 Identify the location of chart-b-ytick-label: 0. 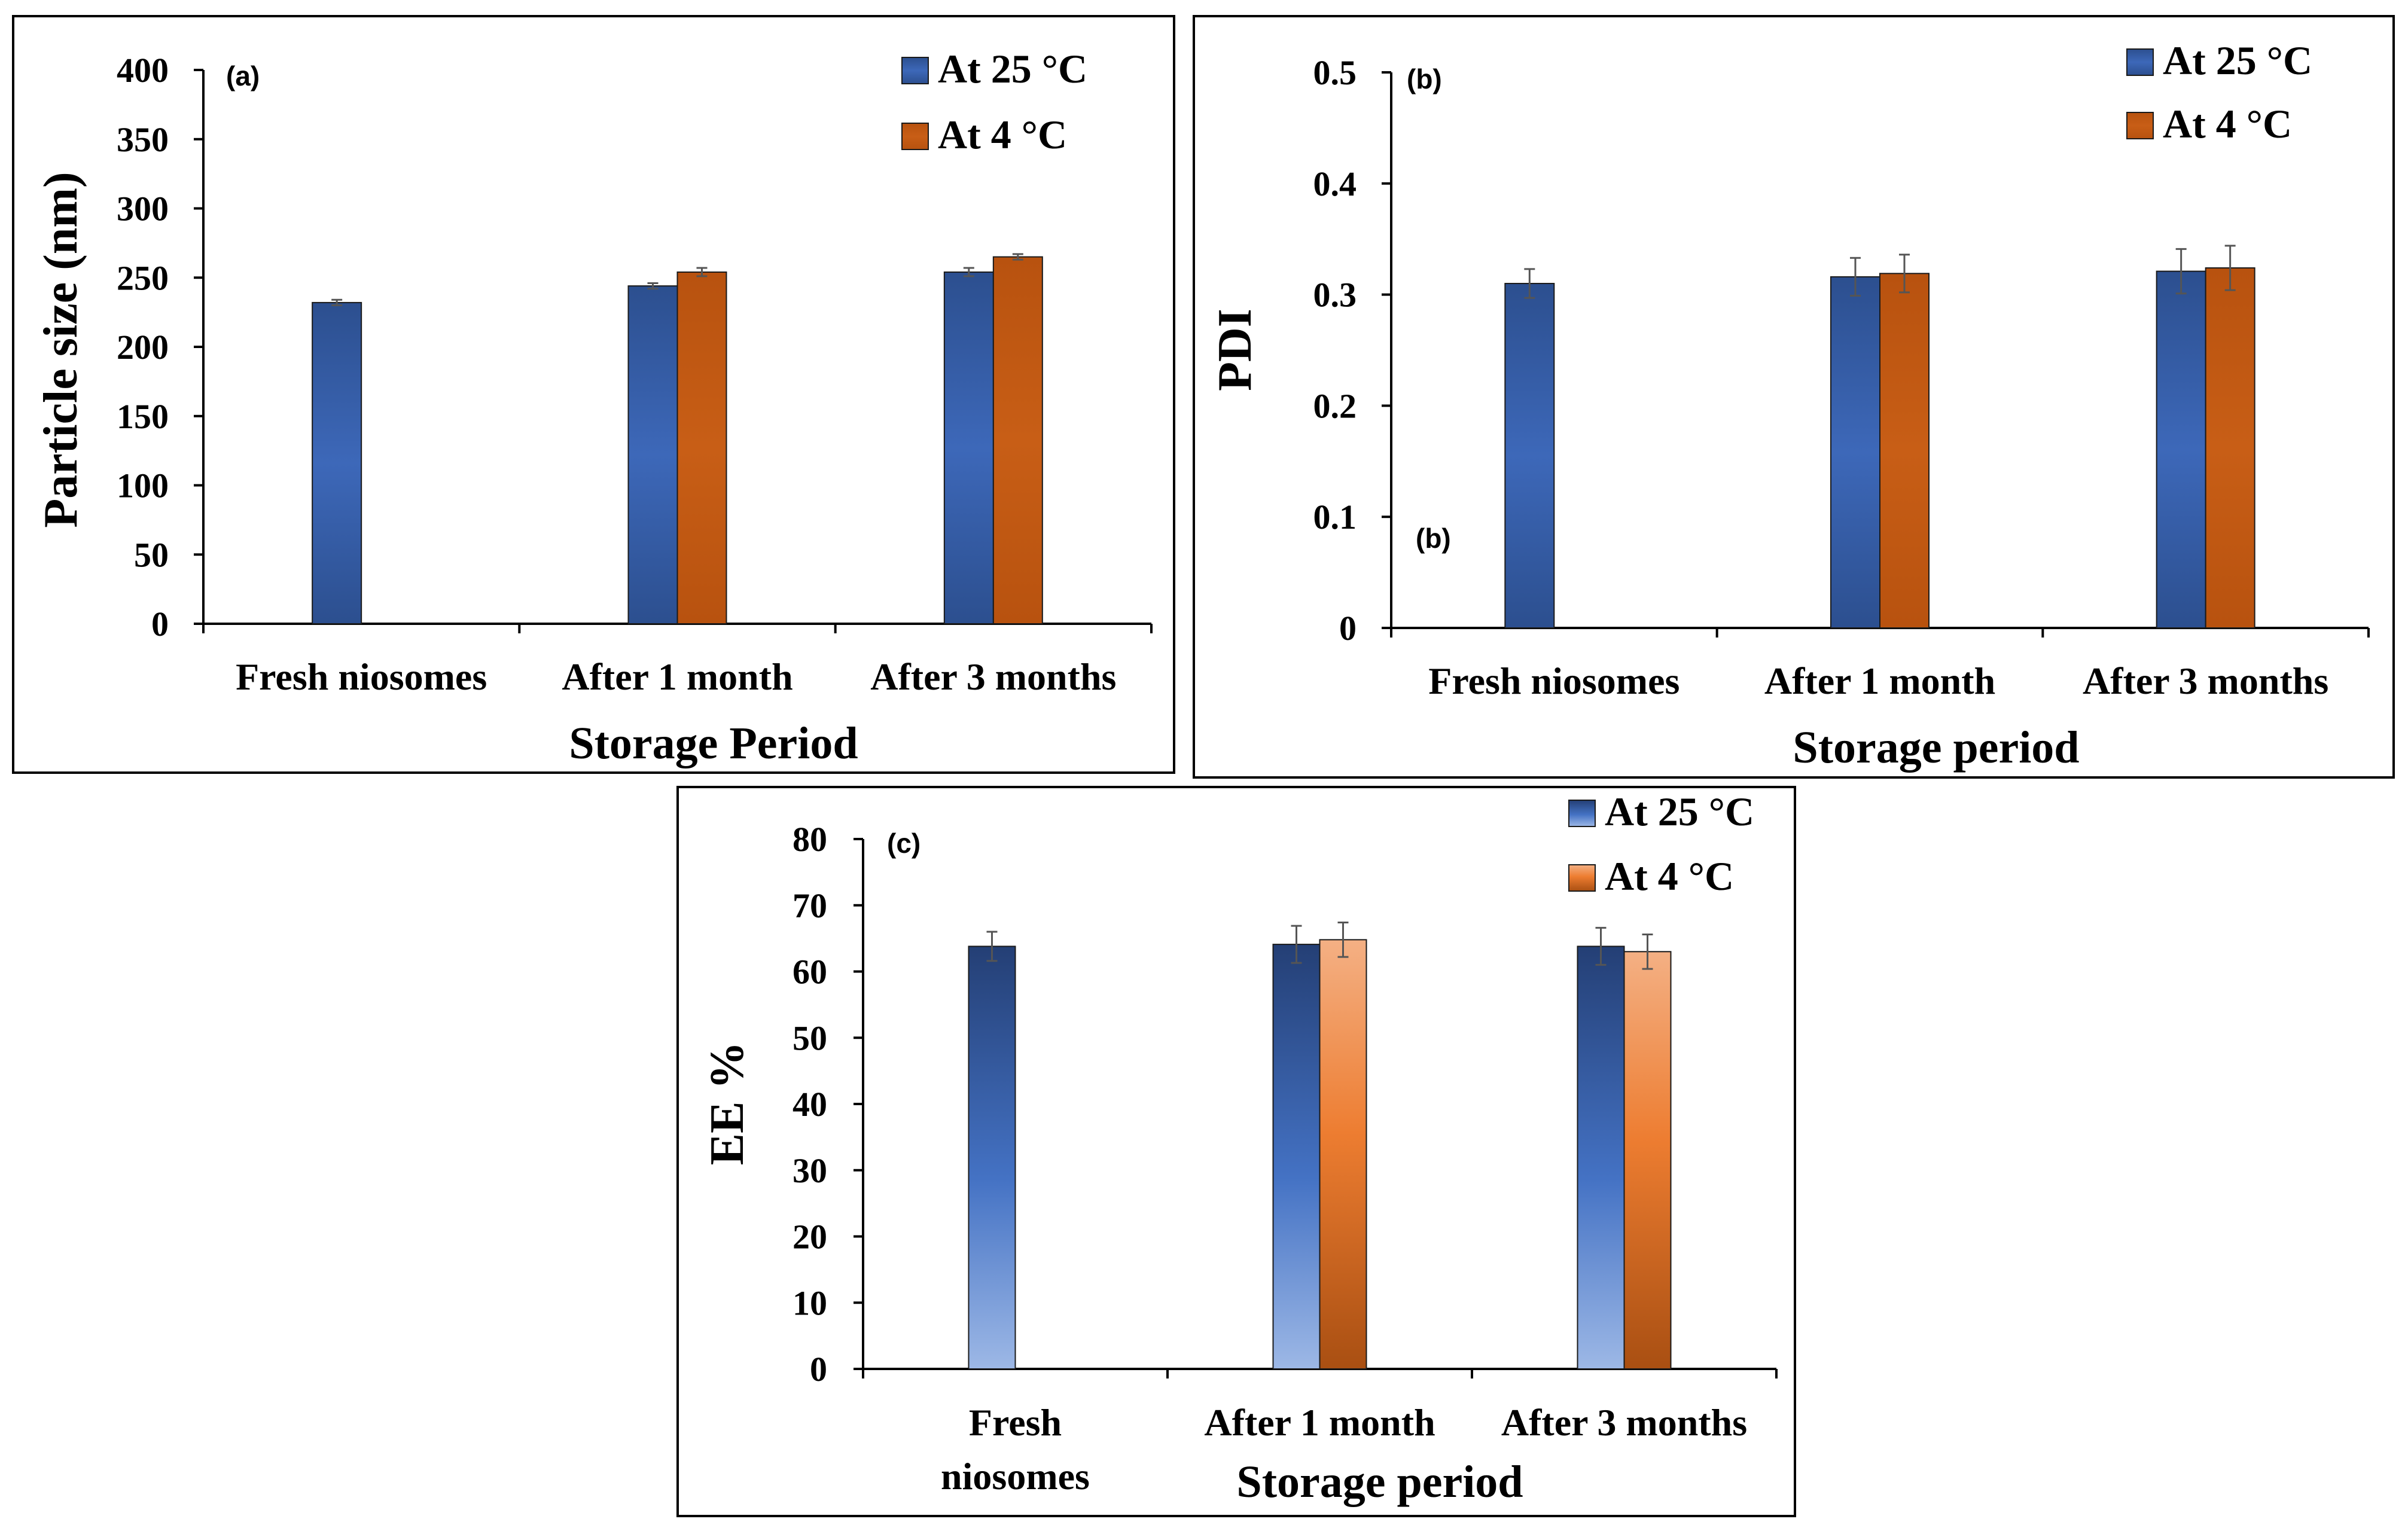
(1348, 628).